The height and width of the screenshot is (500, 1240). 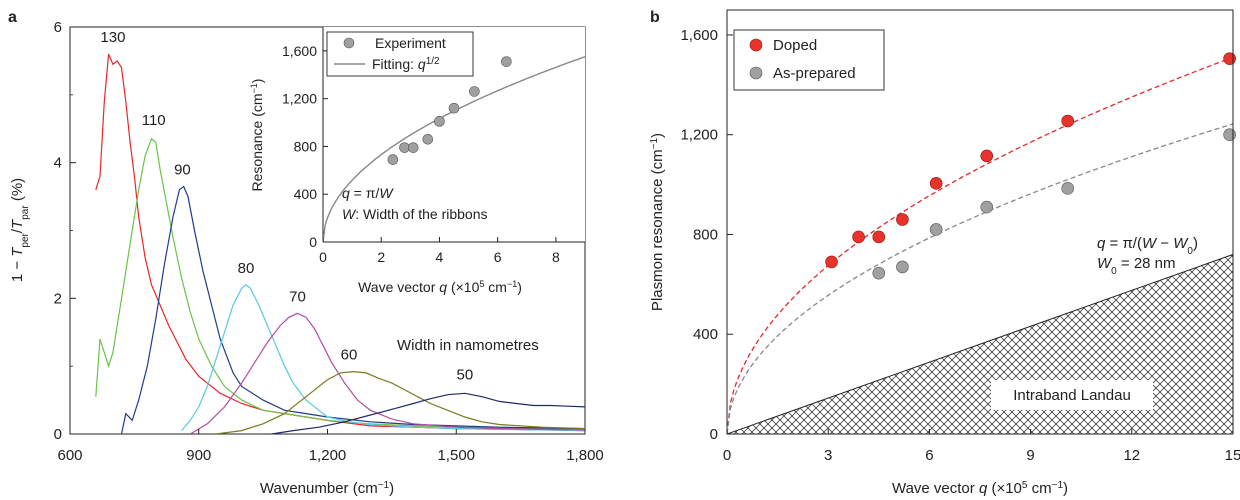 What do you see at coordinates (464, 374) in the screenshot?
I see `spectrum-50-label: 50` at bounding box center [464, 374].